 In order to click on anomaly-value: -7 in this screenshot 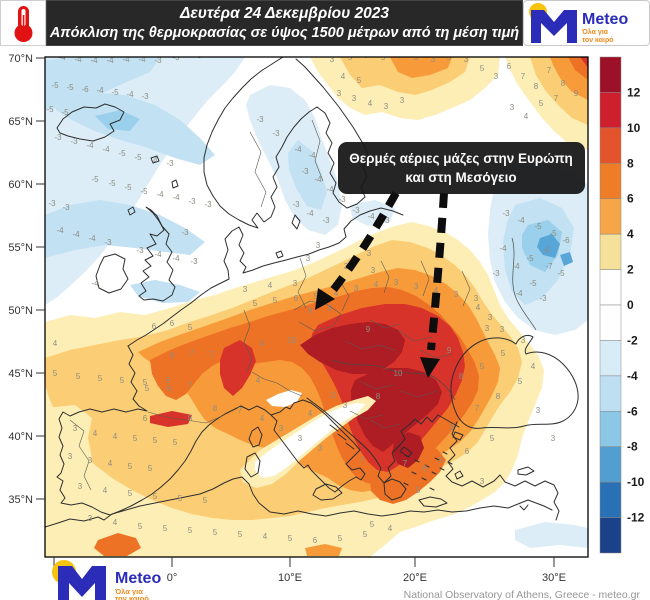, I will do `click(549, 266)`.